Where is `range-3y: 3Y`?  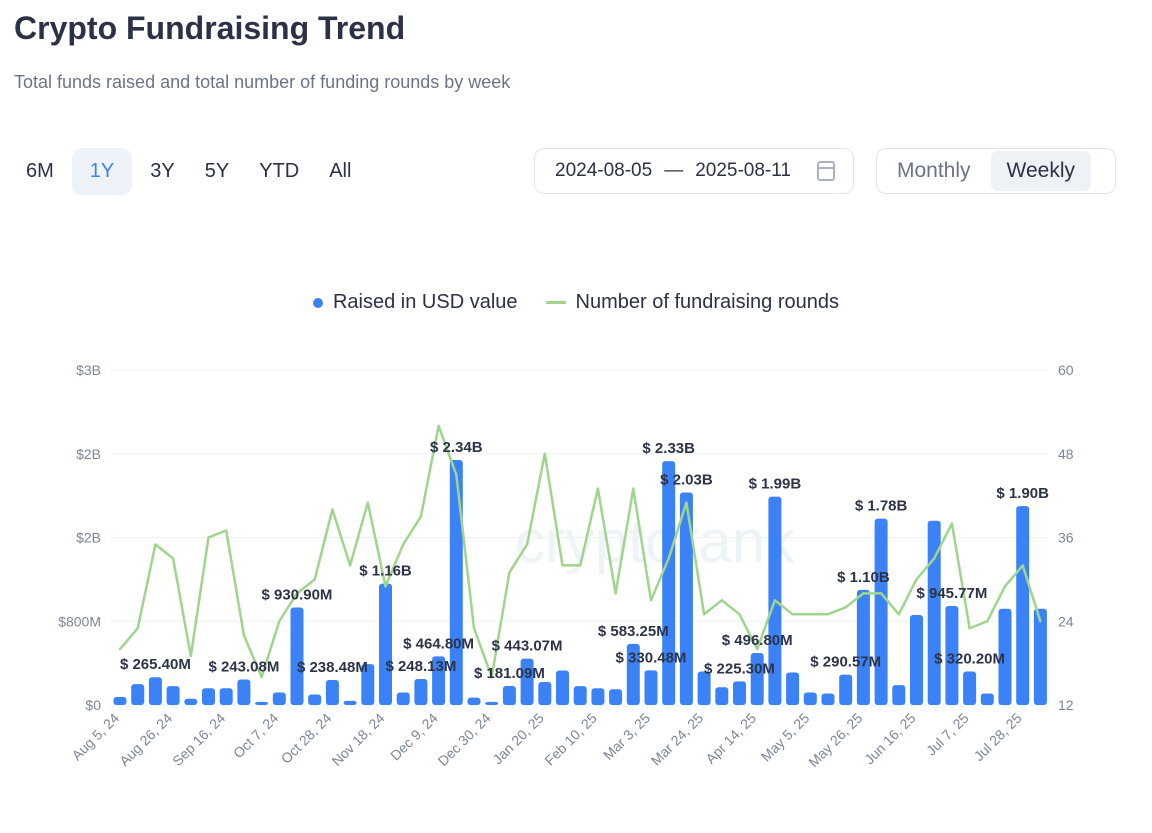 range-3y: 3Y is located at coordinates (162, 171).